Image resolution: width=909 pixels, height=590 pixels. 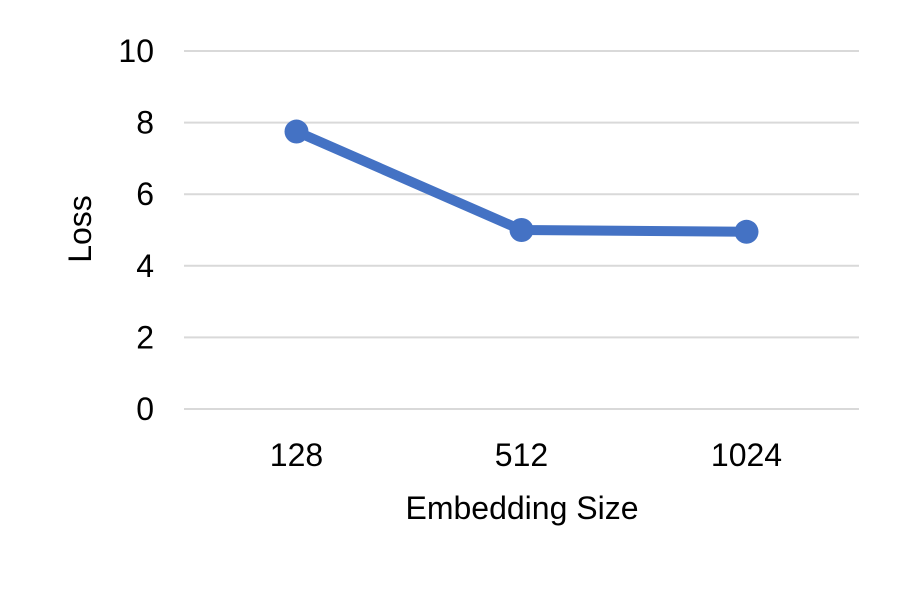 What do you see at coordinates (145, 409) in the screenshot?
I see `y-tick-label: 0` at bounding box center [145, 409].